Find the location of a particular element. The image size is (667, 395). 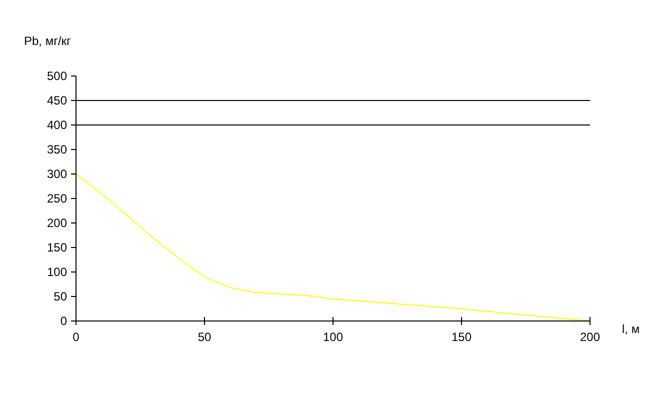

y-axis-title: Pb, мг/кг is located at coordinates (48, 41).